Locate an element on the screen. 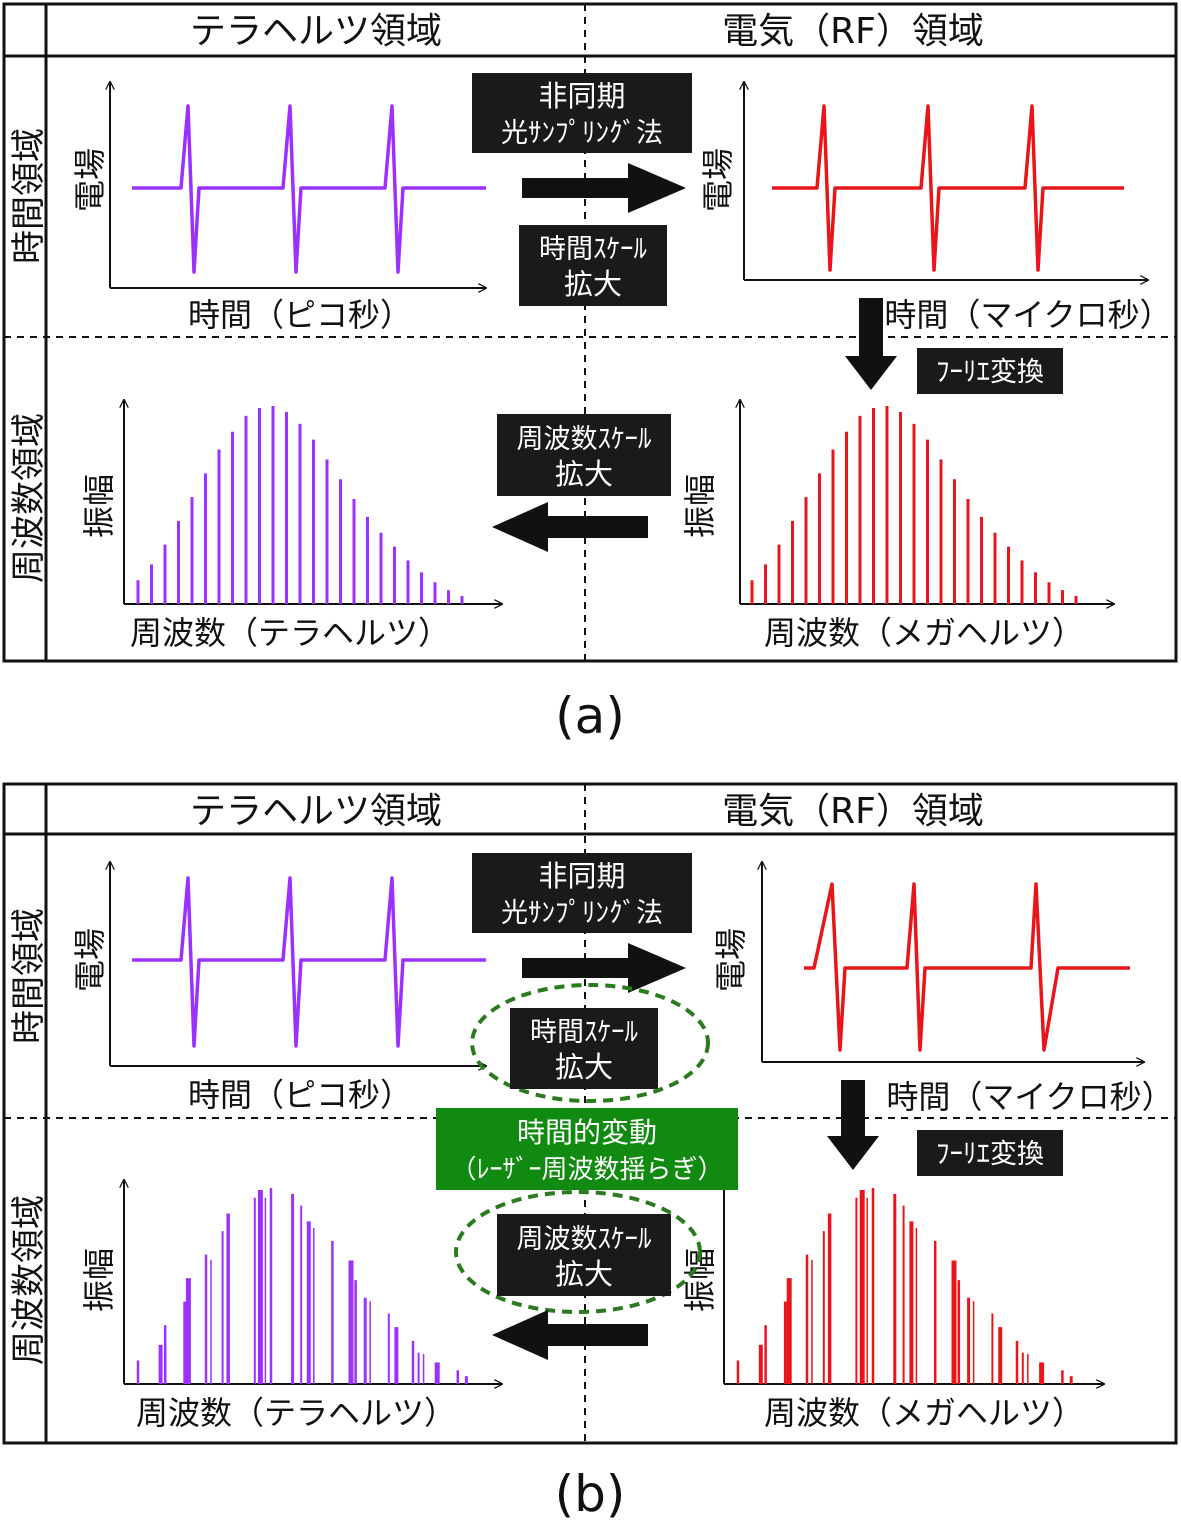 Image resolution: width=1181 pixels, height=1531 pixels. panel-caption: (a) is located at coordinates (590, 716).